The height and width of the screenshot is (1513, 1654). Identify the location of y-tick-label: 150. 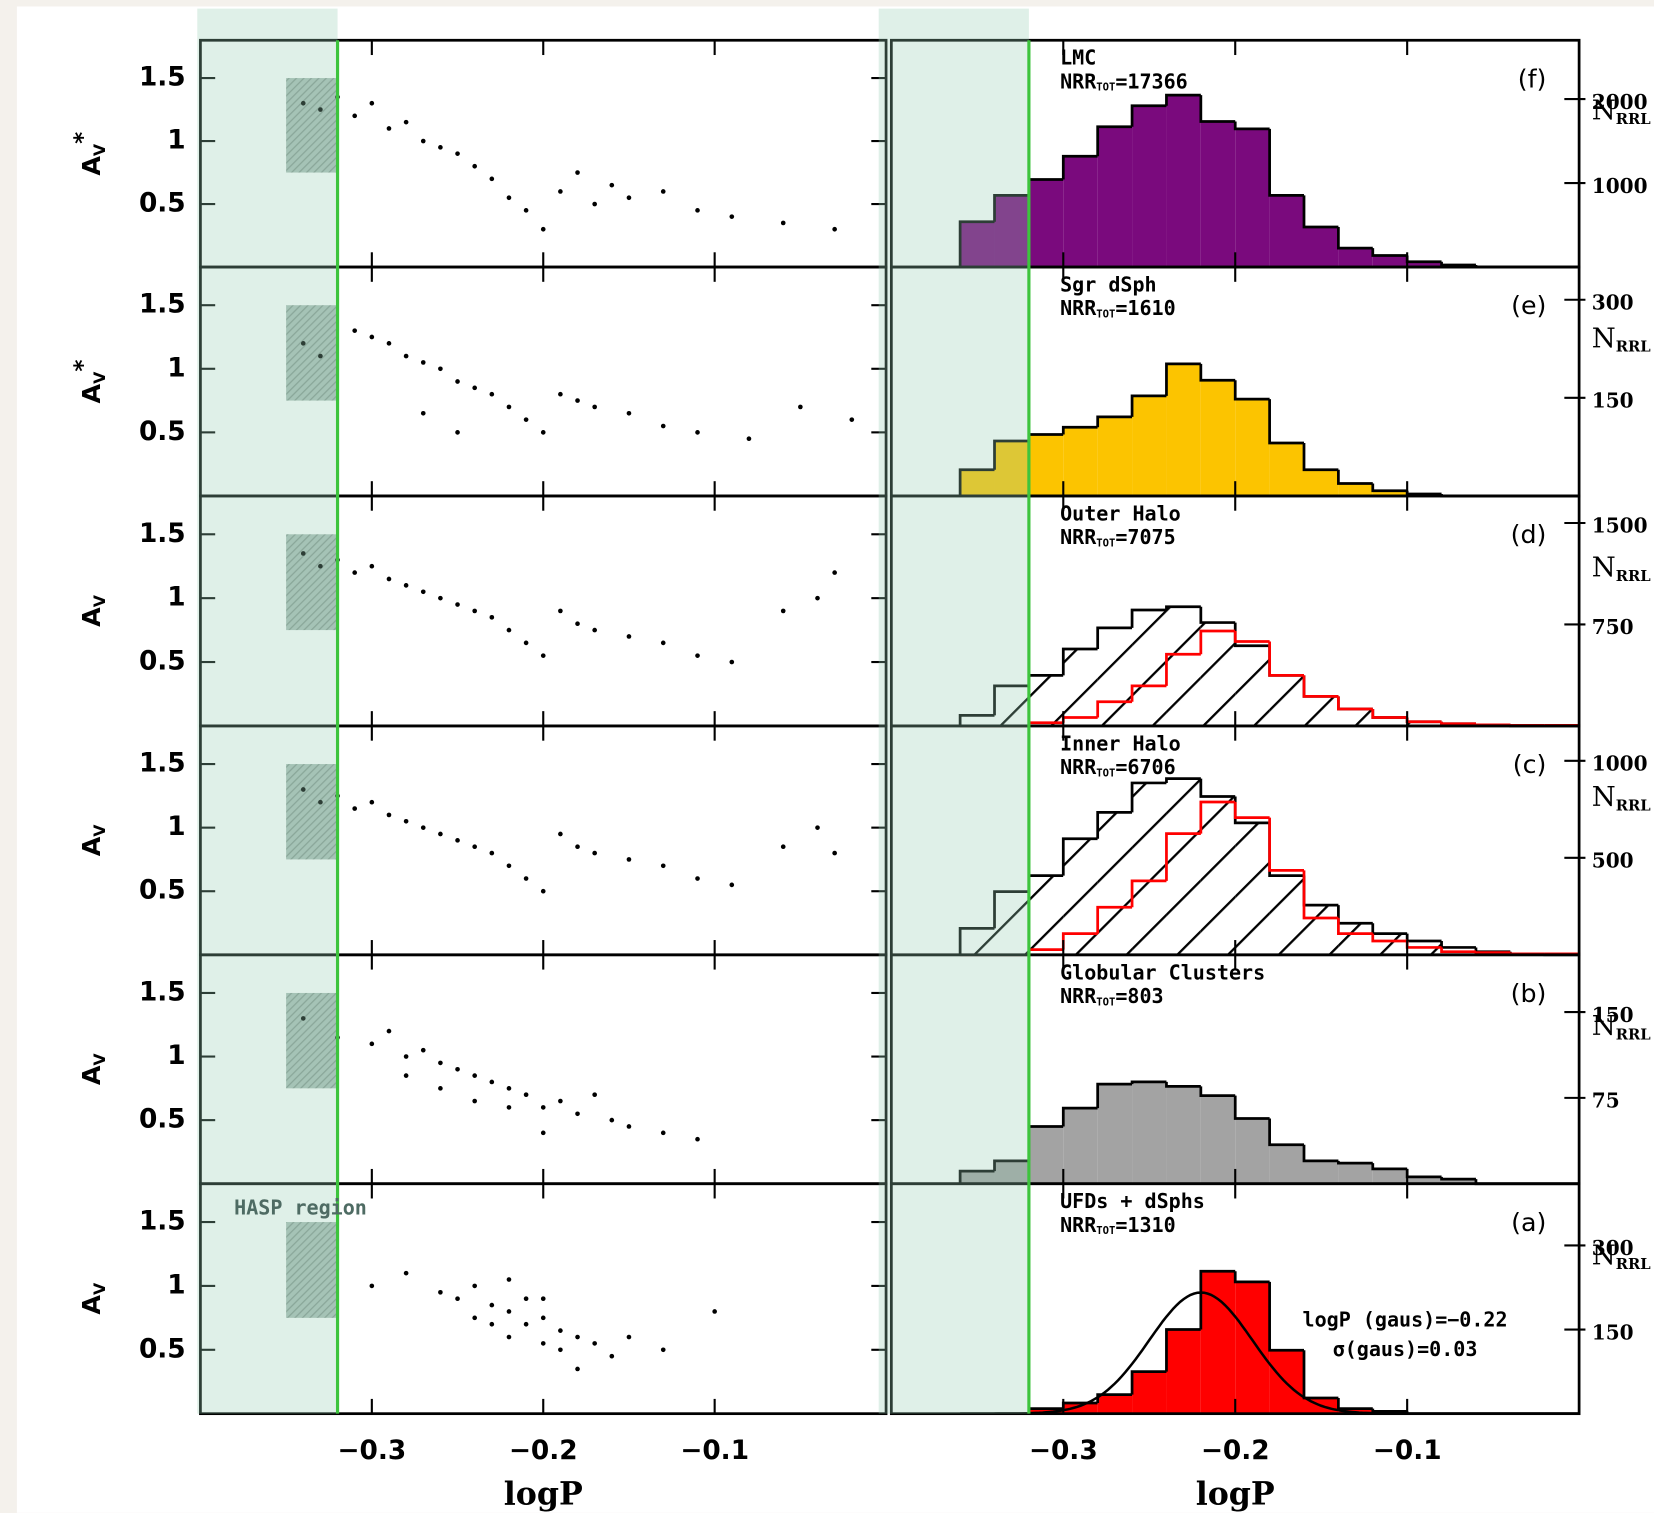
(1613, 1015).